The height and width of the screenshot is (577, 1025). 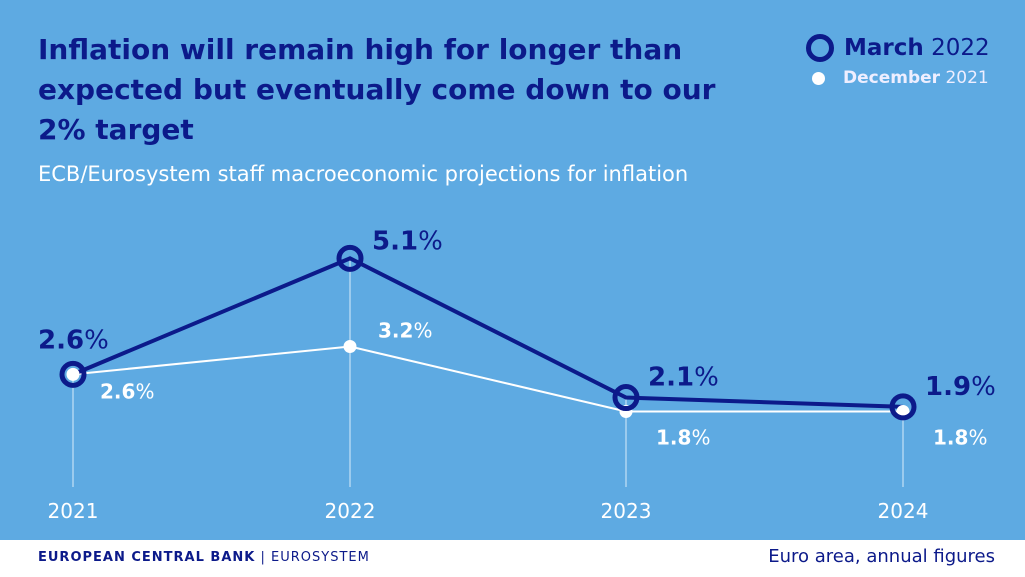 What do you see at coordinates (626, 511) in the screenshot?
I see `x-tick-label: 2023` at bounding box center [626, 511].